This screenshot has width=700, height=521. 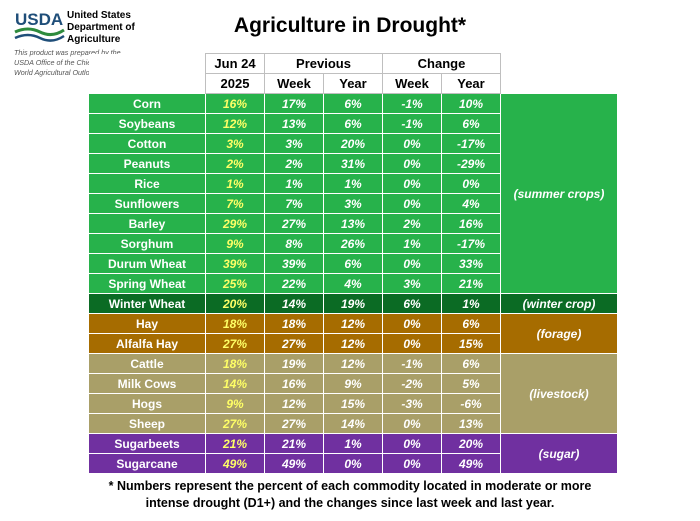 What do you see at coordinates (559, 453) in the screenshot?
I see `group-label-sugar: (sugar)` at bounding box center [559, 453].